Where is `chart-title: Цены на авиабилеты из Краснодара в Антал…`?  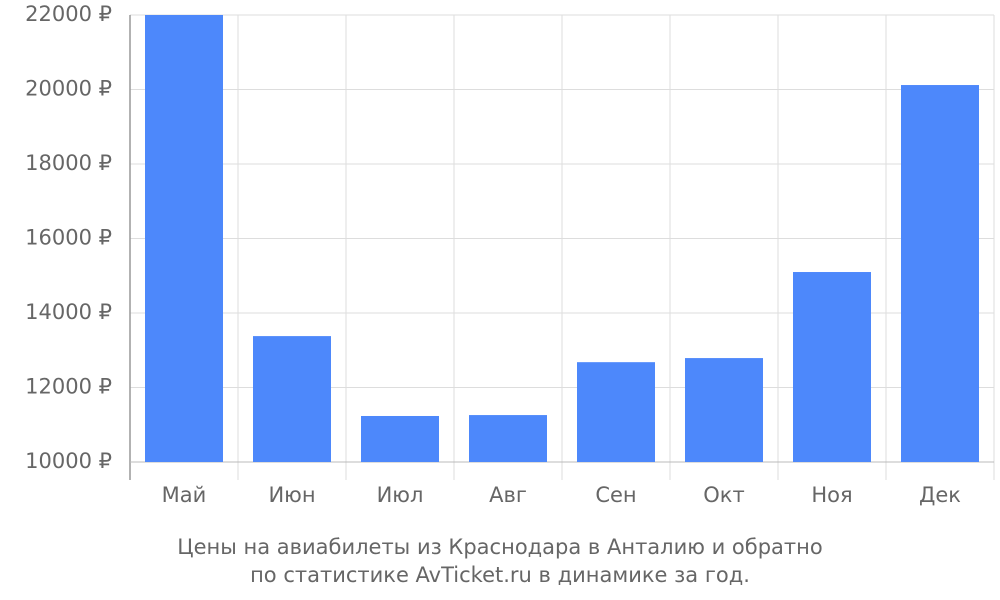 chart-title: Цены на авиабилеты из Краснодара в Антал… is located at coordinates (499, 547).